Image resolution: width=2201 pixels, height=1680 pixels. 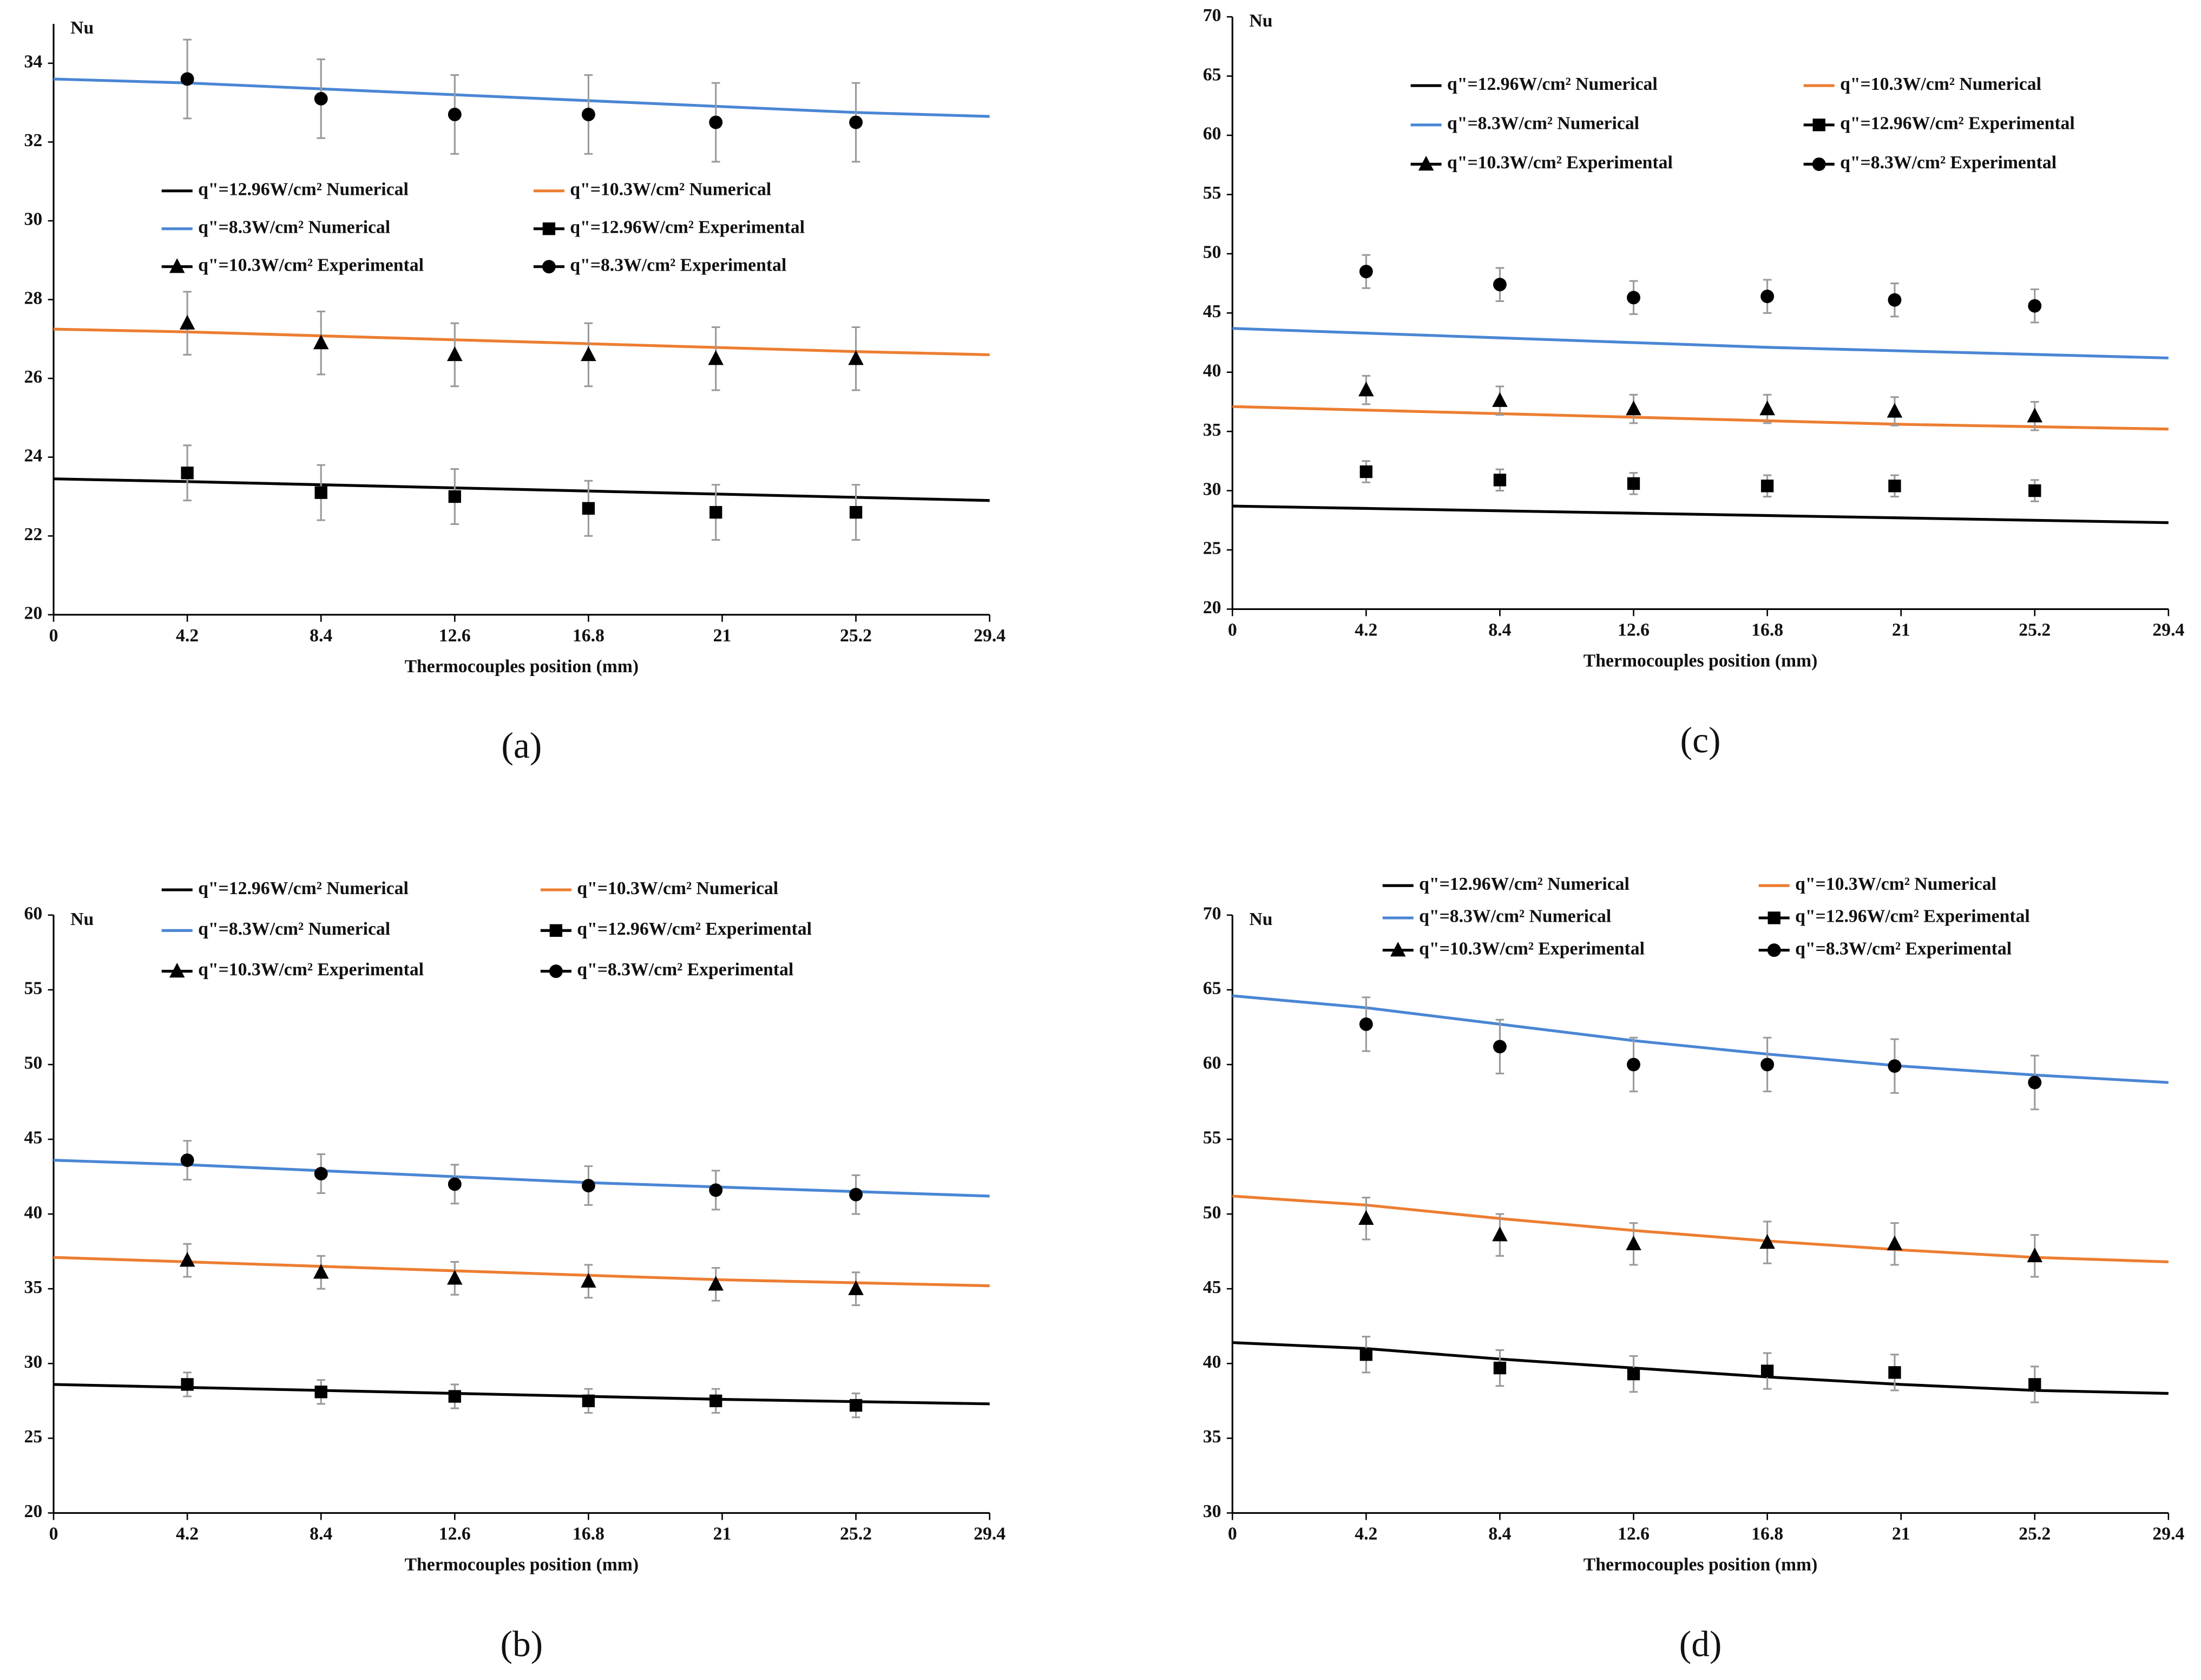 I want to click on y-tick-label: 24, so click(x=33, y=455).